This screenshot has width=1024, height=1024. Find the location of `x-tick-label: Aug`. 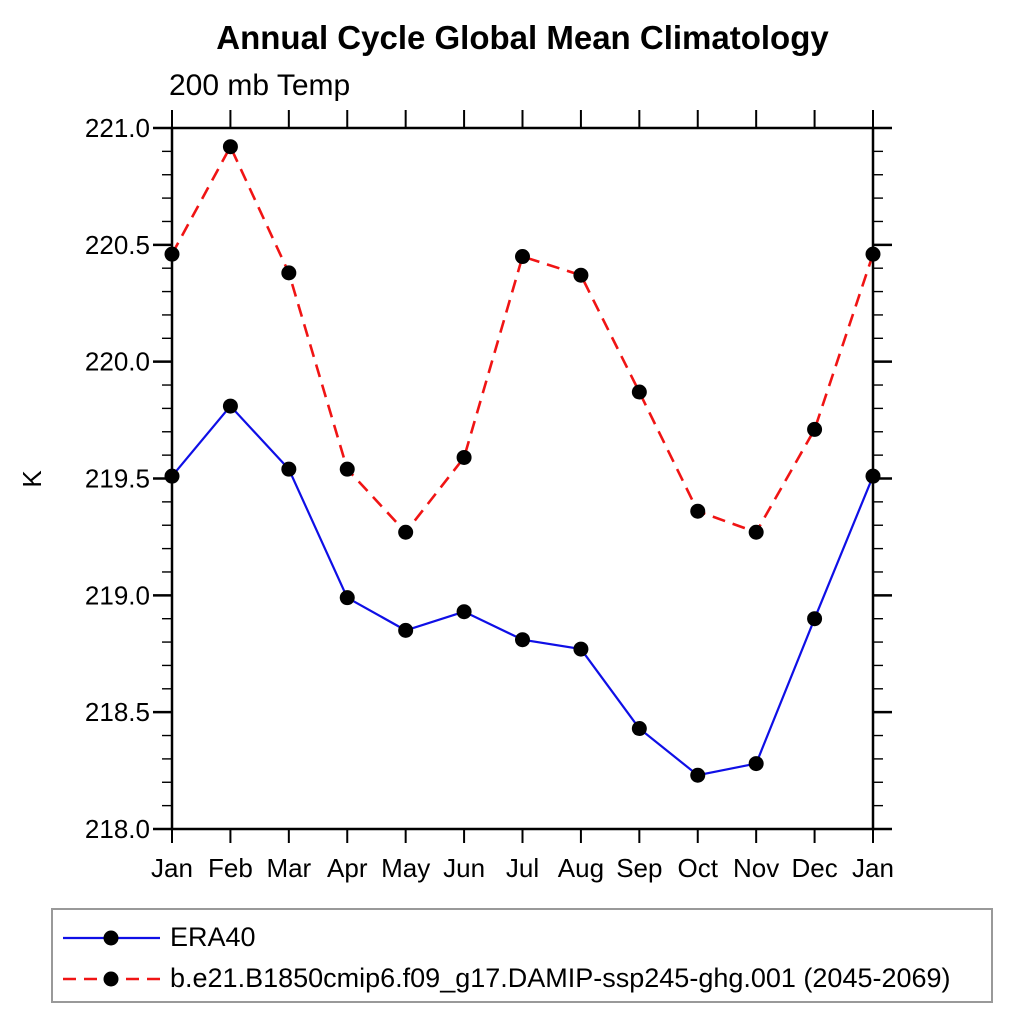

x-tick-label: Aug is located at coordinates (581, 868).